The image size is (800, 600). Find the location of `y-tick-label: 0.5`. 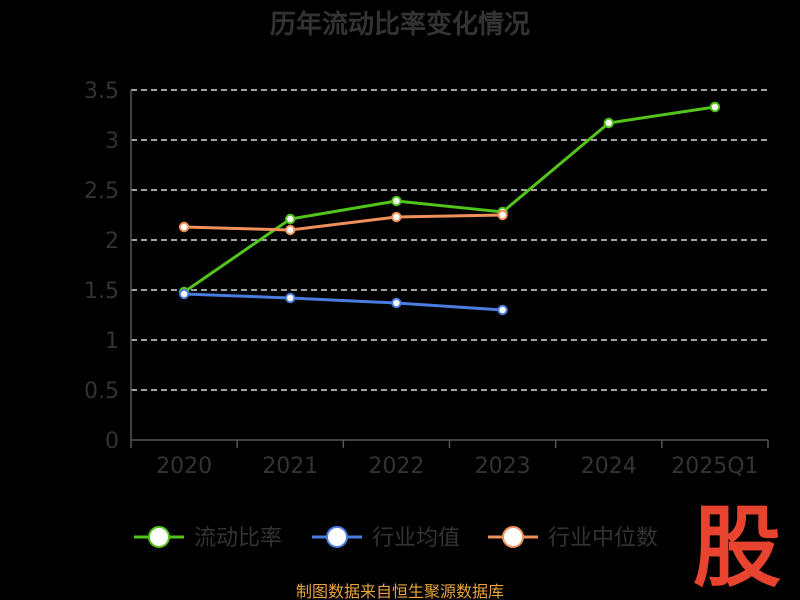

y-tick-label: 0.5 is located at coordinates (101, 391).